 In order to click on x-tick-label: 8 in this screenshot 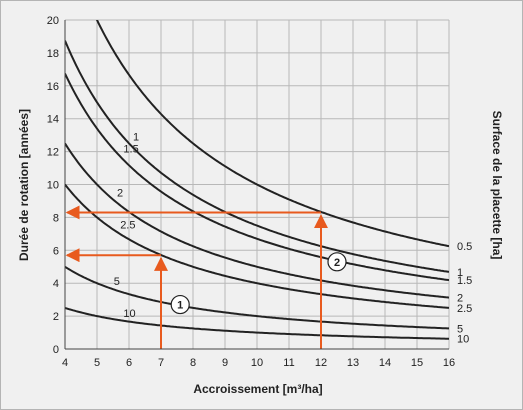, I will do `click(193, 363)`.